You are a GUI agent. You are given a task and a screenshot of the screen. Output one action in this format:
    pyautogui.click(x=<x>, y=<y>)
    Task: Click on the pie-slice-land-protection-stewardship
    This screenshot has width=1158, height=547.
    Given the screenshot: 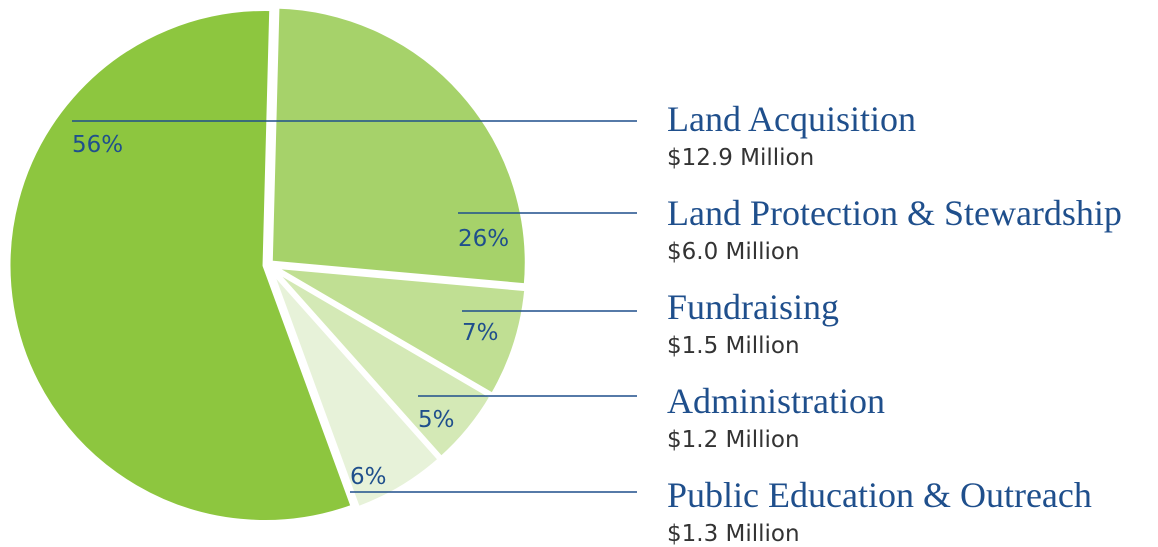 What is the action you would take?
    pyautogui.click(x=398, y=146)
    